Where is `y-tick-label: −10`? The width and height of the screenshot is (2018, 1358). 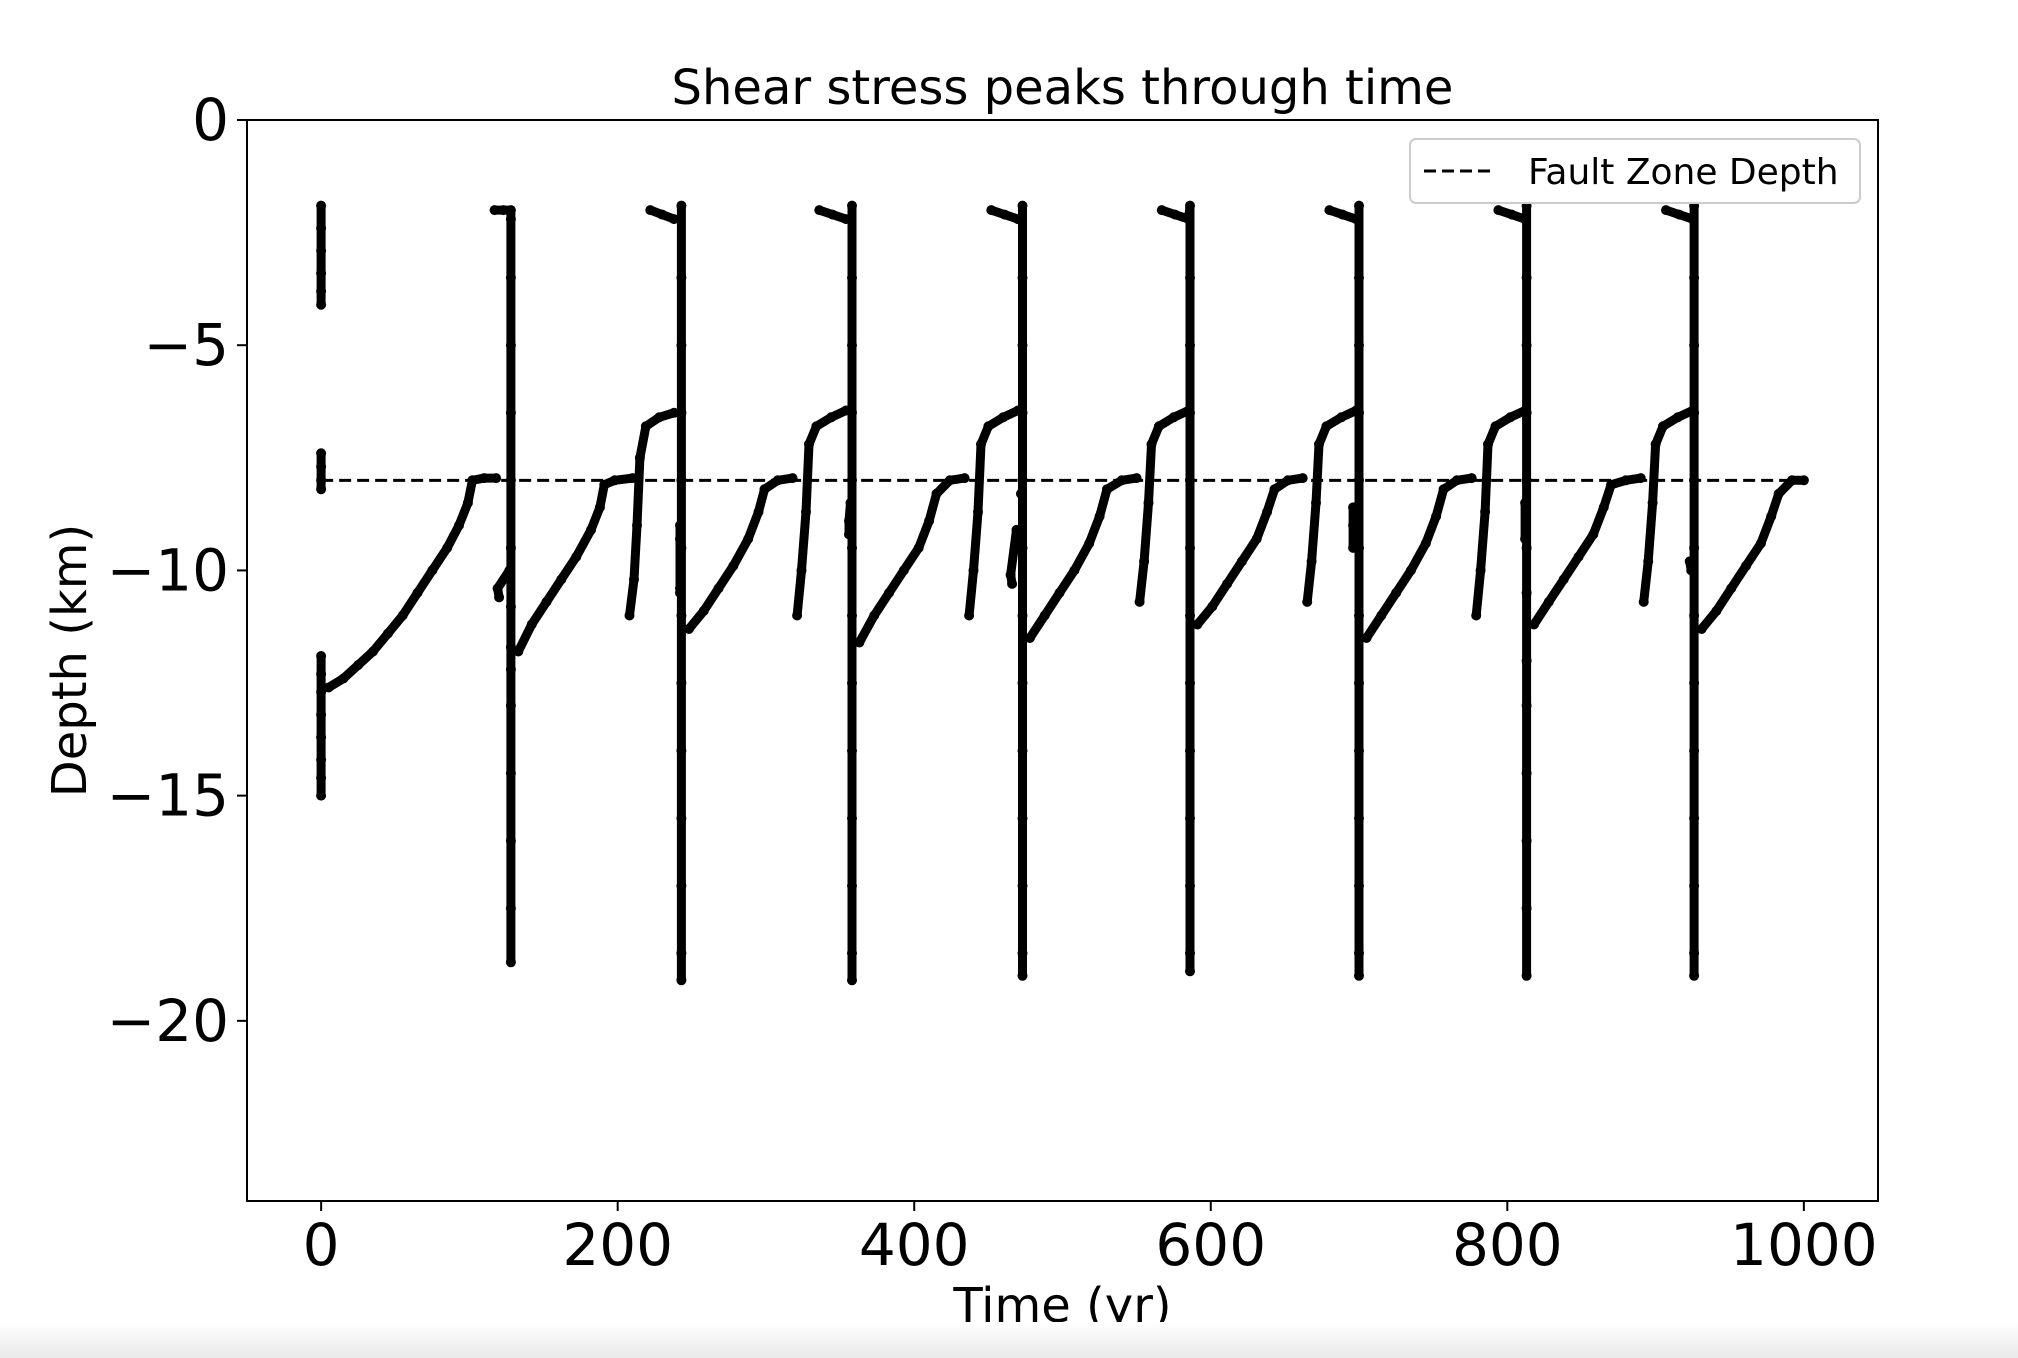
y-tick-label: −10 is located at coordinates (168, 570).